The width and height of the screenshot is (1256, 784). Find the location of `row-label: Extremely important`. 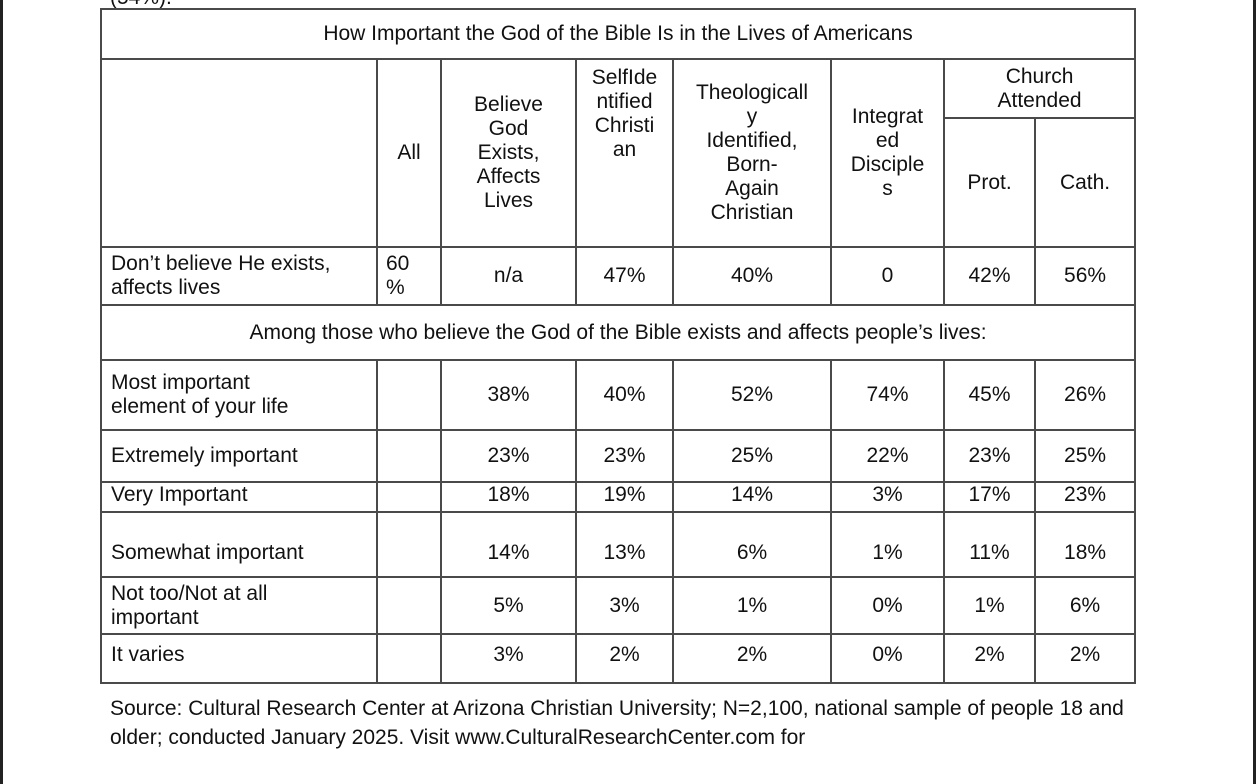

row-label: Extremely important is located at coordinates (239, 456).